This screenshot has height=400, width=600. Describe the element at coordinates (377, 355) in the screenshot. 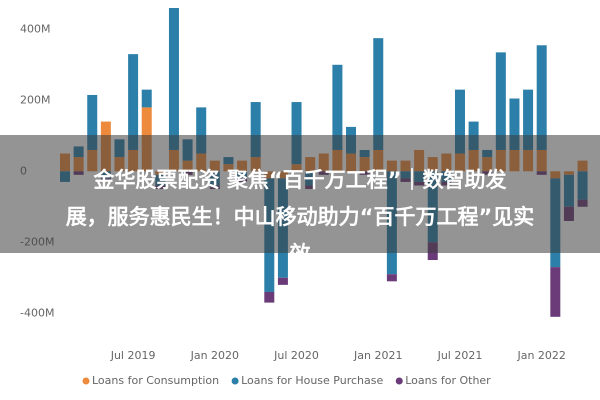

I see `x-tick-label: Jan 2021` at that location.